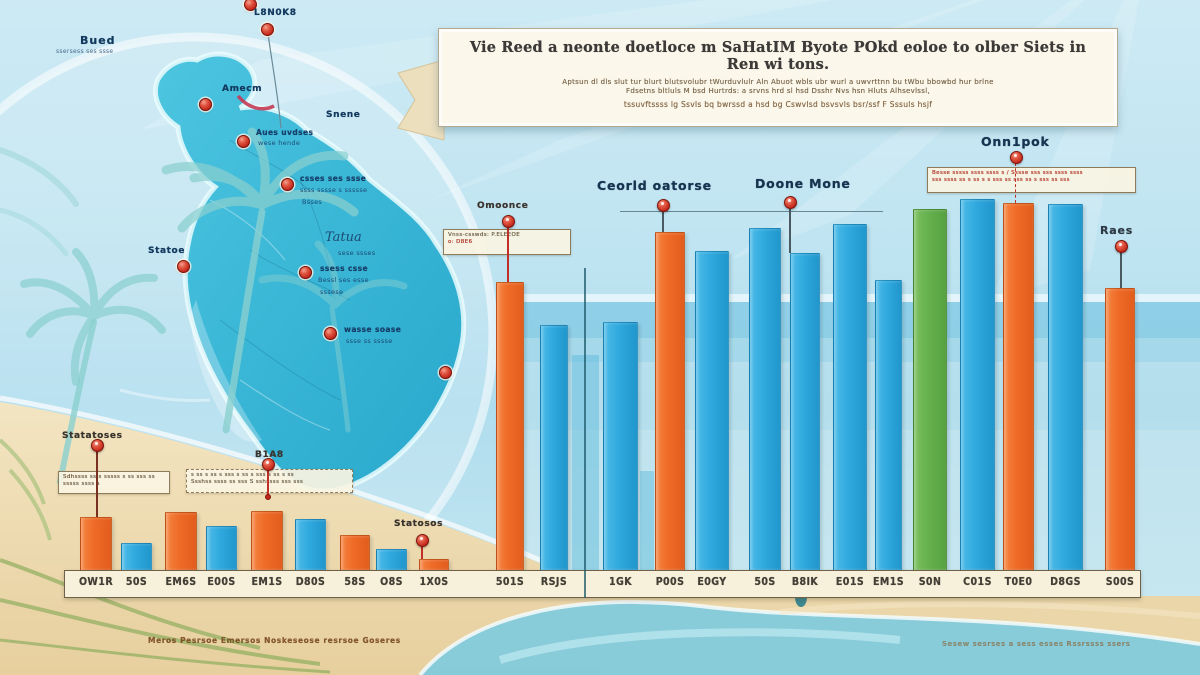 The image size is (1200, 675). What do you see at coordinates (620, 582) in the screenshot?
I see `x-axis-tick-label: 1GK` at bounding box center [620, 582].